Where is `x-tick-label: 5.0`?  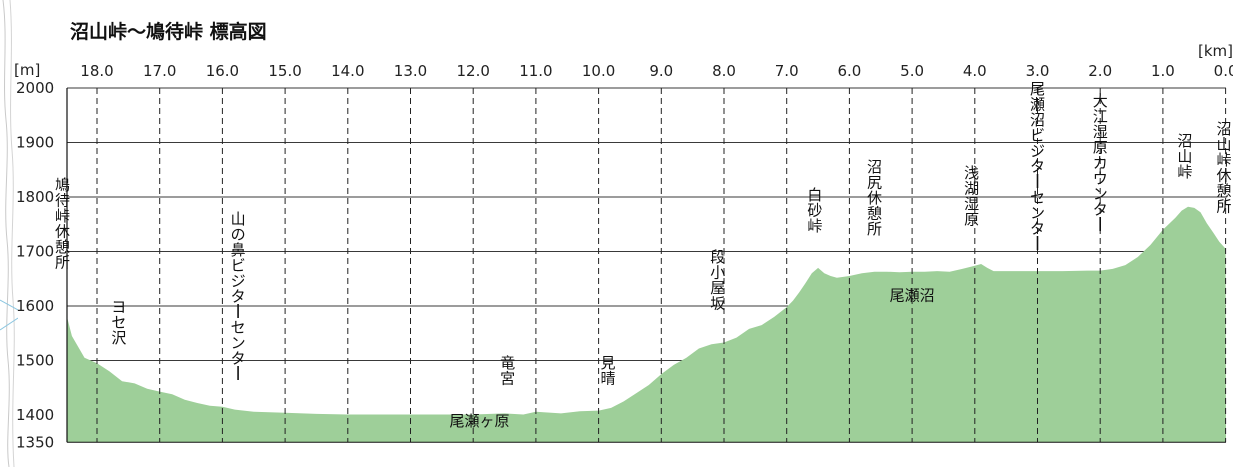 x-tick-label: 5.0 is located at coordinates (912, 71).